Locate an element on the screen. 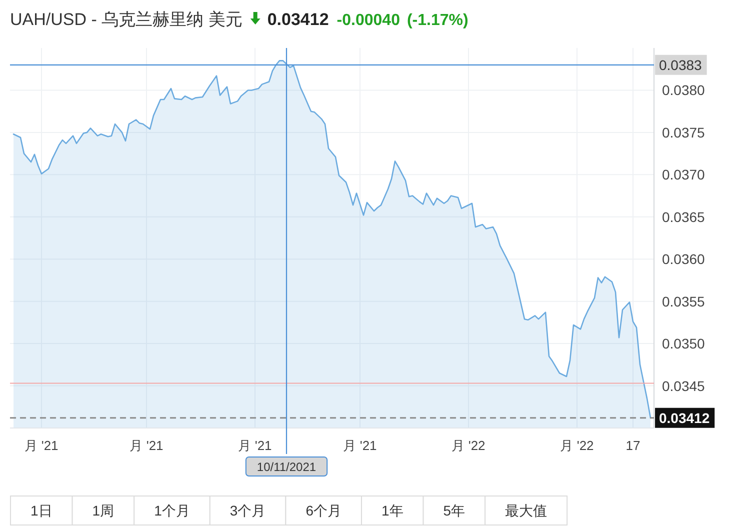 This screenshot has height=532, width=738. y-tick-label: 0.0365 is located at coordinates (684, 216).